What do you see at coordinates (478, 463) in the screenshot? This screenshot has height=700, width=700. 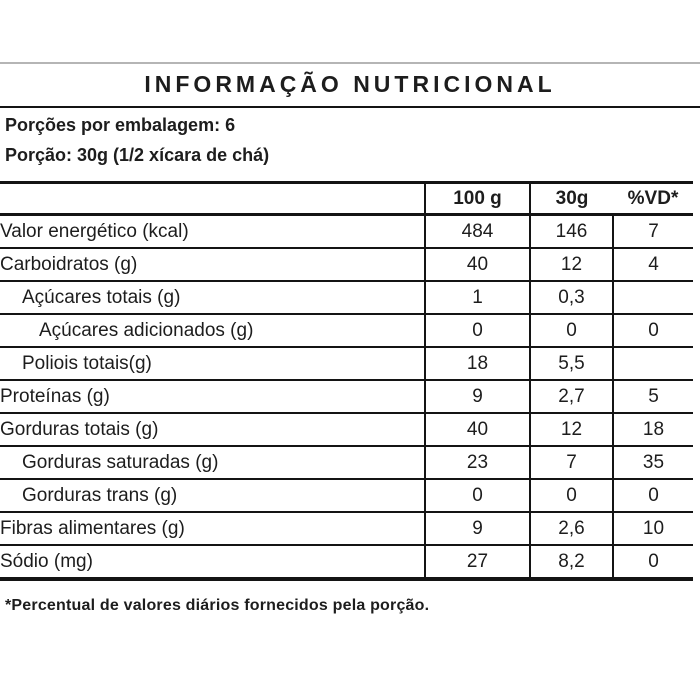 I see `value-per-100g: 23` at bounding box center [478, 463].